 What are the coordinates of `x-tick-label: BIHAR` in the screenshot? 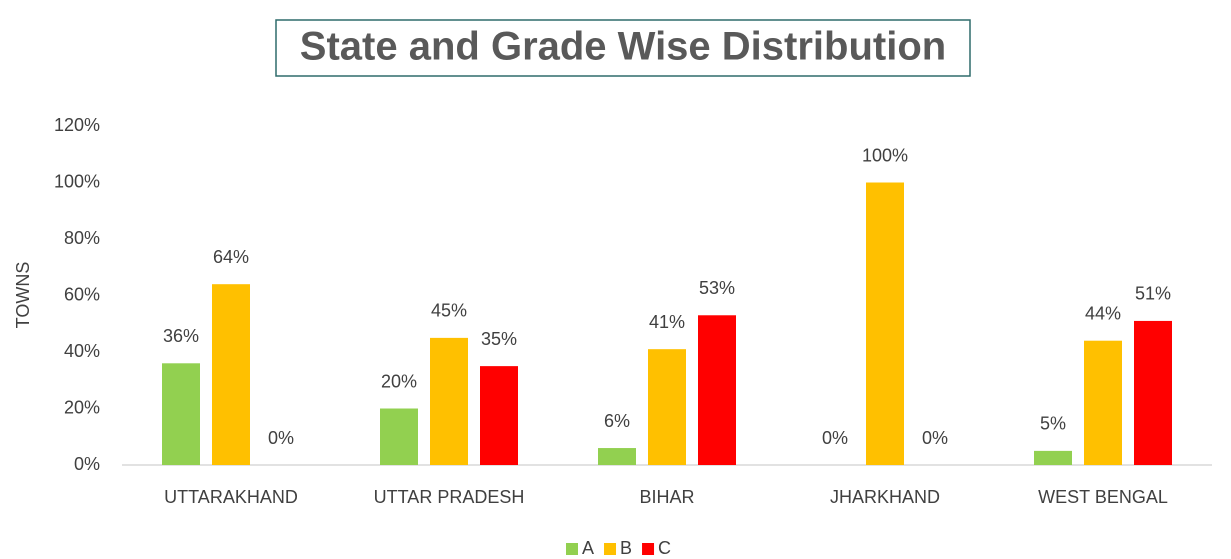 It's located at (666, 497).